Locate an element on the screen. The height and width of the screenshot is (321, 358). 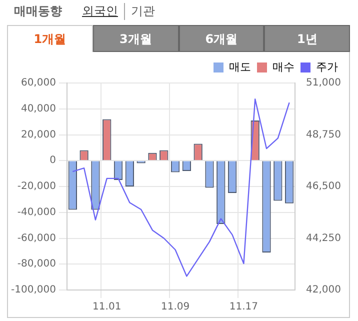
y-tick-label: -40,000 is located at coordinates (36, 212).